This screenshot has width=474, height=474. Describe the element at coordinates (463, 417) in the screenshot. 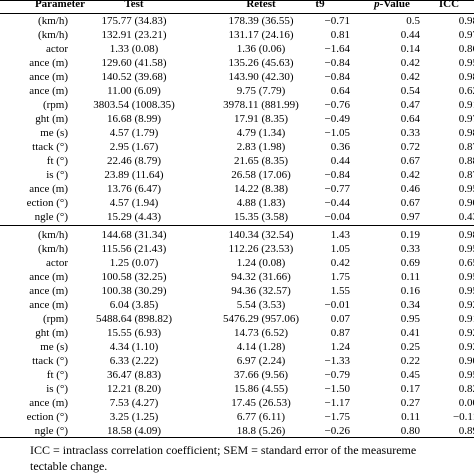

I see `icc-cell: −0.11` at that location.